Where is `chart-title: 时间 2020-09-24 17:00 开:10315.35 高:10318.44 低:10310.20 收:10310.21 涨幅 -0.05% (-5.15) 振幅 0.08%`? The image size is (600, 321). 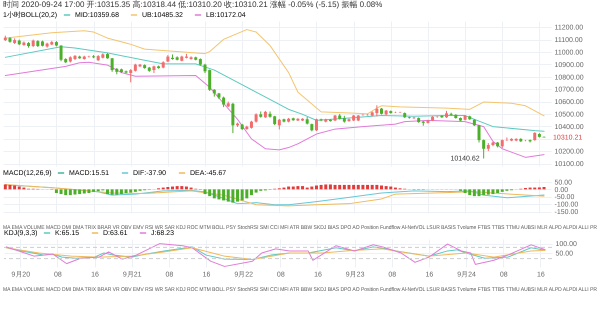
chart-title: 时间 2020-09-24 17:00 开:10315.35 高:10318.44 低:10310.20 收:10310.21 涨幅 -0.05% (-5.15) 振幅 0.08% is located at coordinates (192, 4).